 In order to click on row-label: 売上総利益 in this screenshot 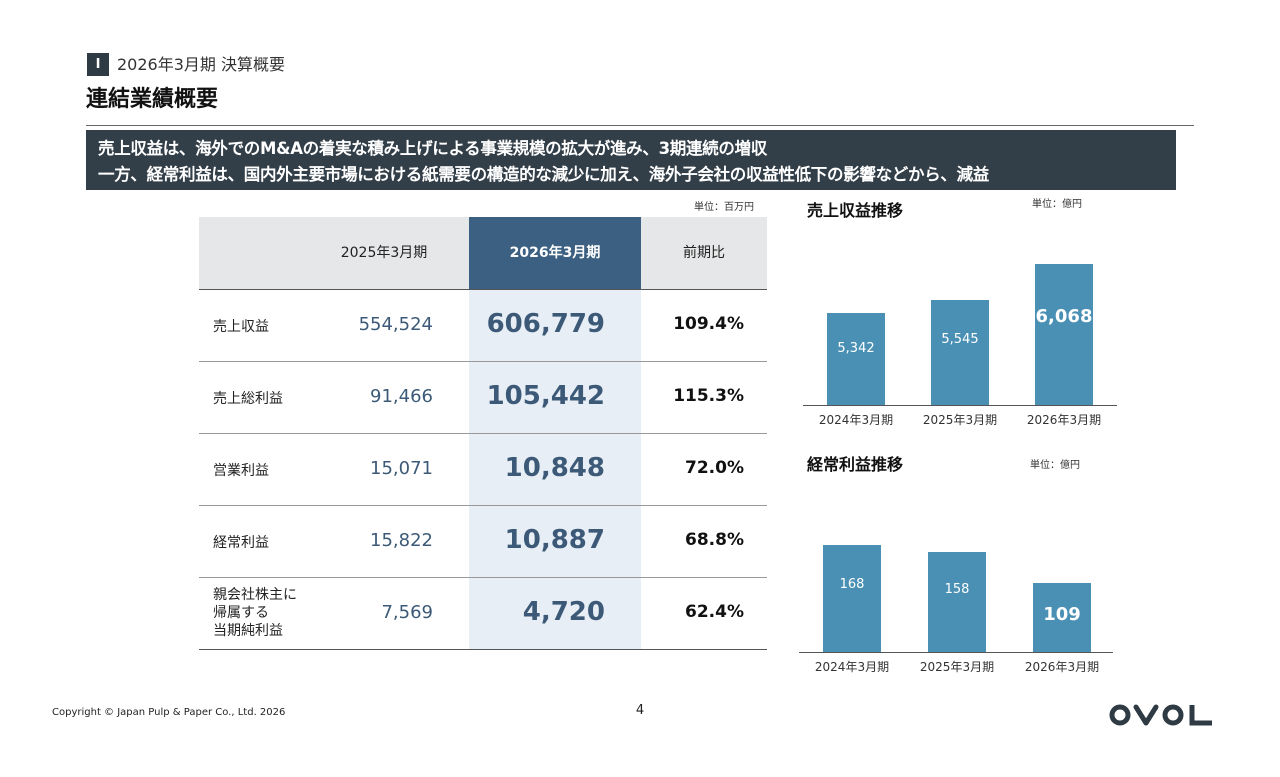, I will do `click(248, 399)`.